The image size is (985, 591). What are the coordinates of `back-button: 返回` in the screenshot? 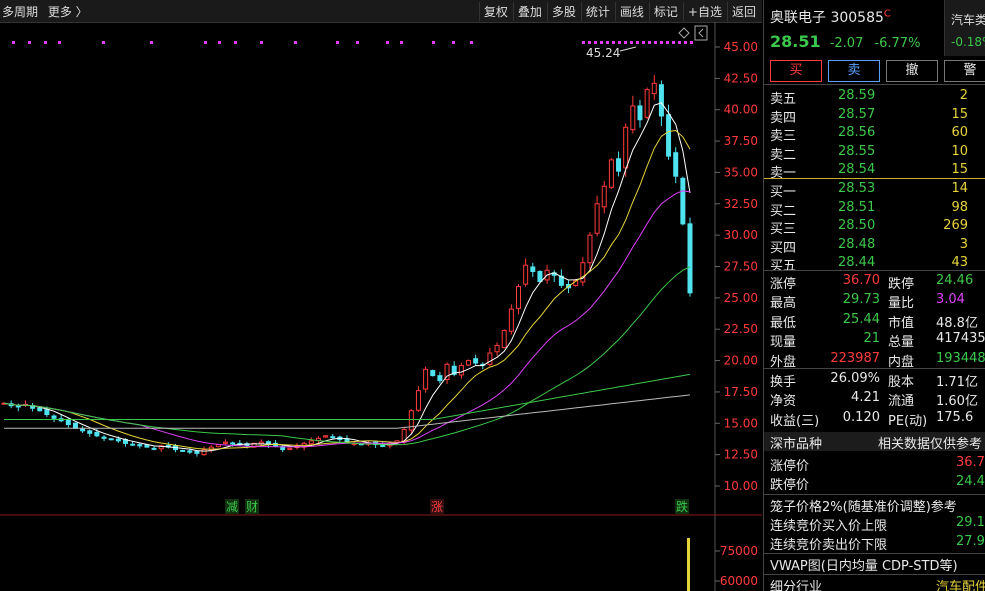 It's located at (743, 11).